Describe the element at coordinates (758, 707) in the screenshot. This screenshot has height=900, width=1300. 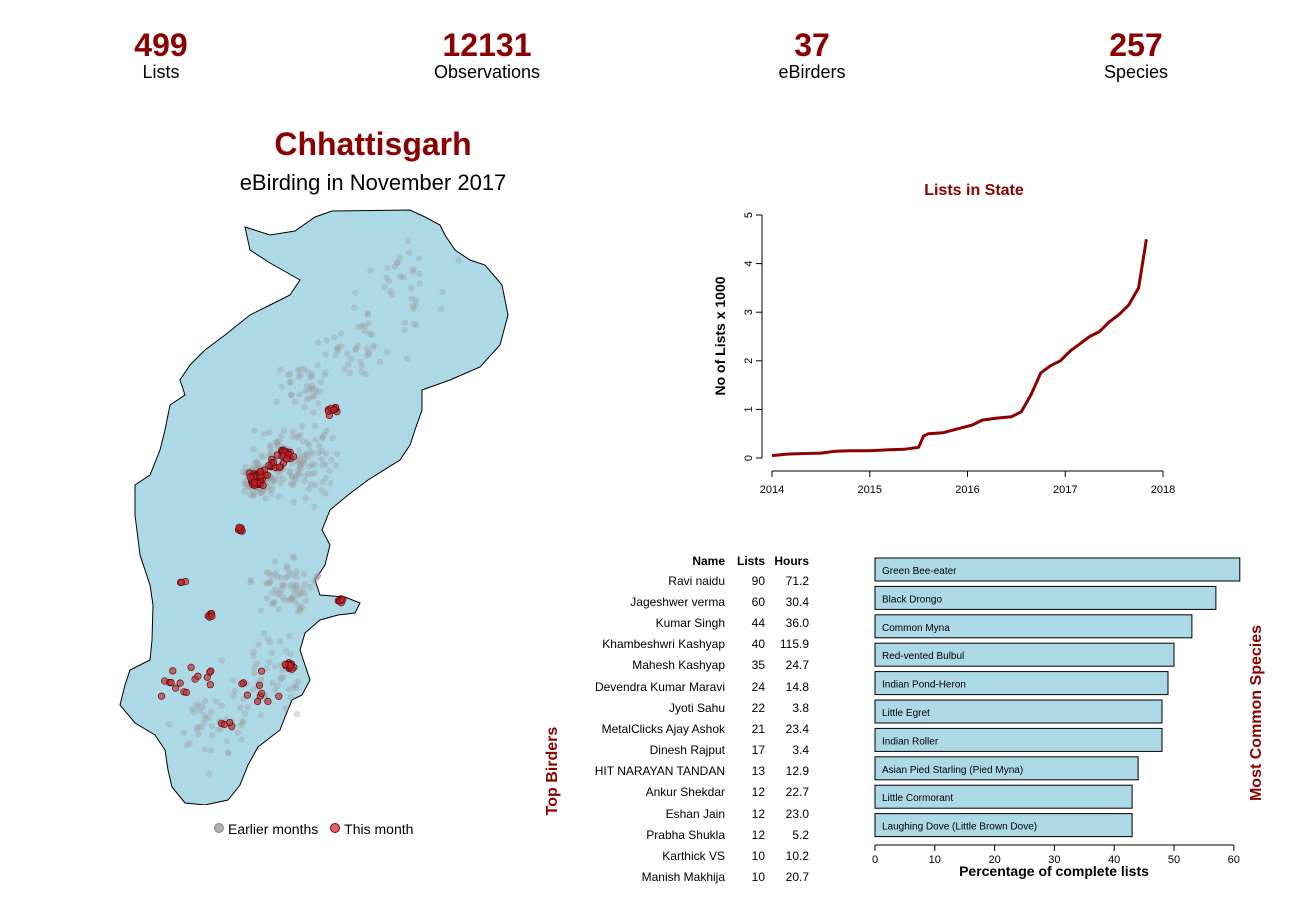
I see `birder-lists: 22` at that location.